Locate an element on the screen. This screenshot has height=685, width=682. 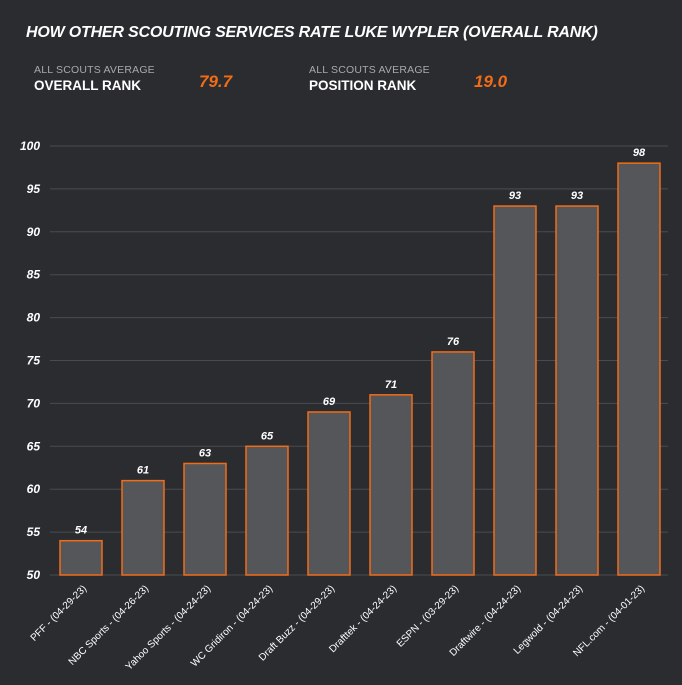
y-tick-label: 95 is located at coordinates (34, 189).